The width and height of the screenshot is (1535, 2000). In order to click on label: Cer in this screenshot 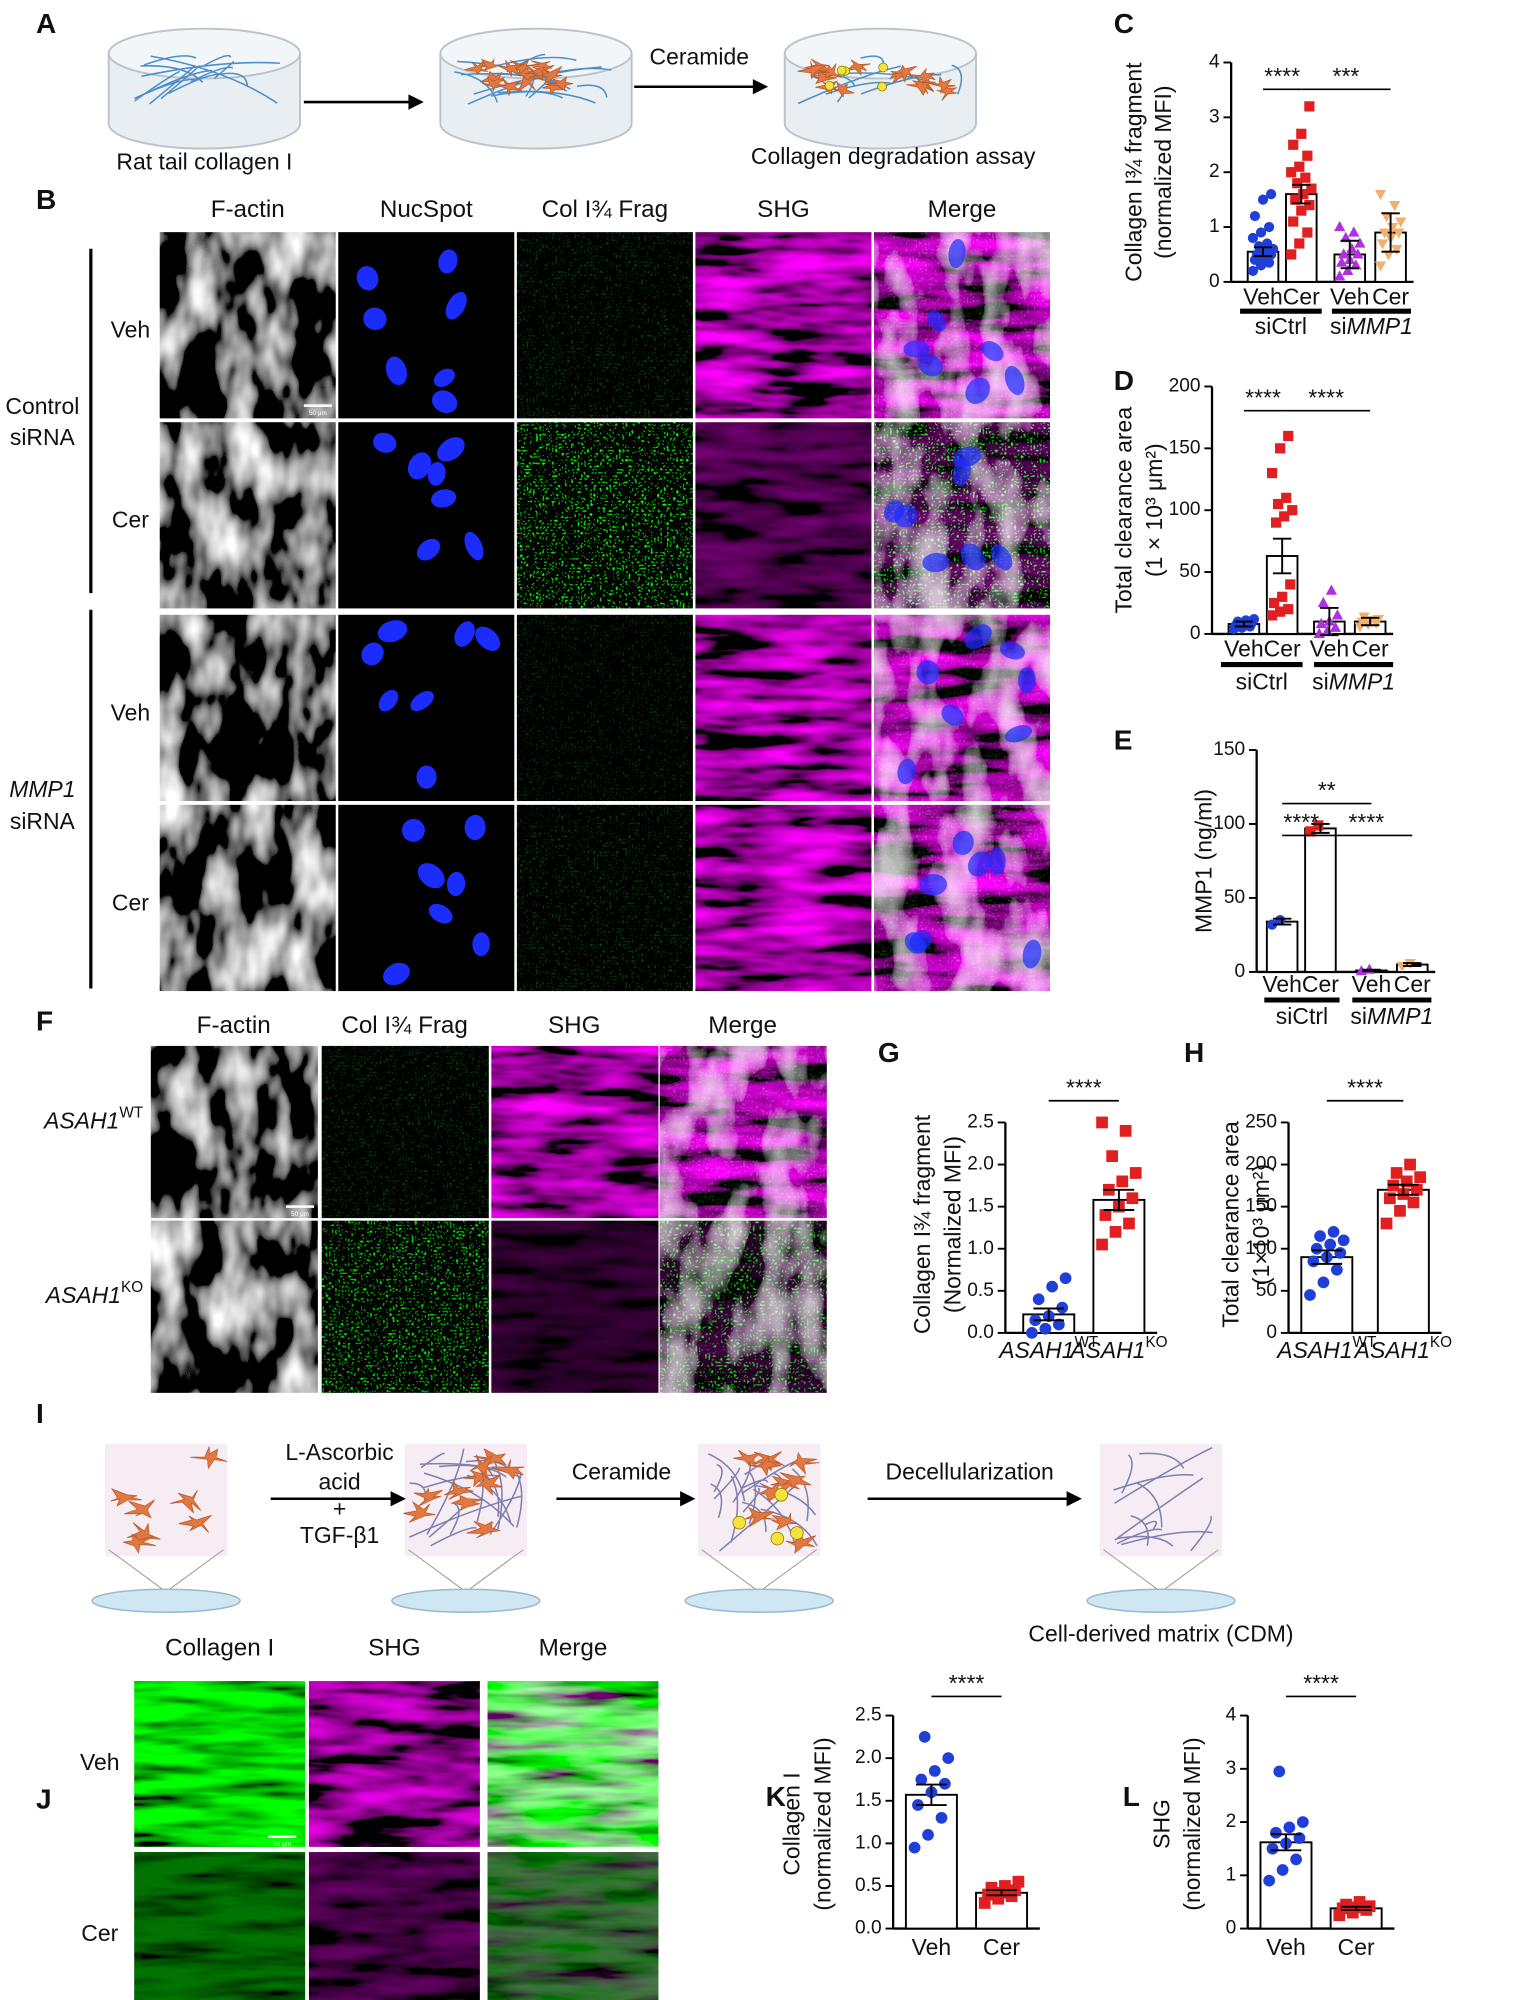, I will do `click(130, 902)`.